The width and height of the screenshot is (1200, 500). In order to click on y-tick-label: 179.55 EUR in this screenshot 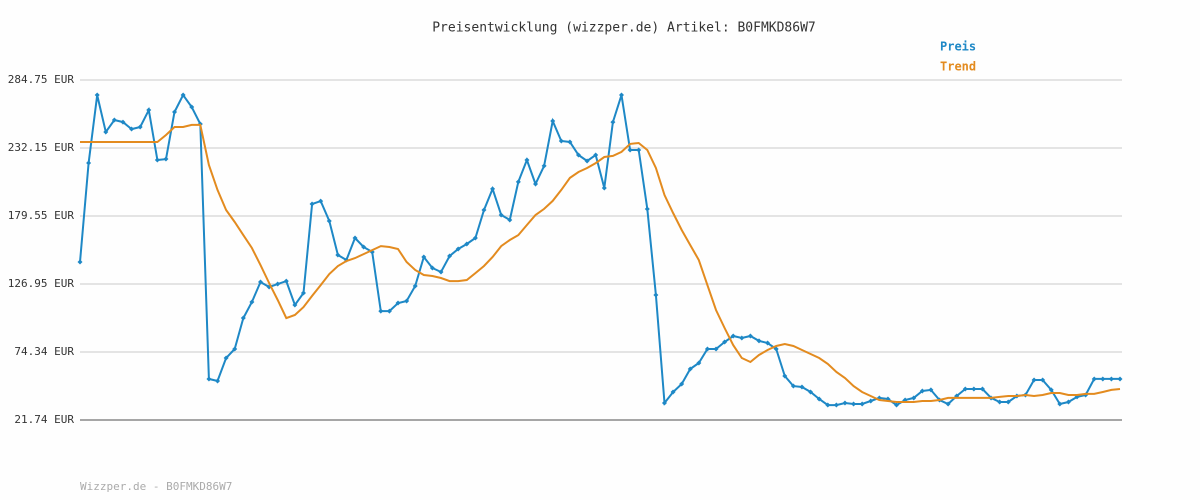, I will do `click(41, 215)`.